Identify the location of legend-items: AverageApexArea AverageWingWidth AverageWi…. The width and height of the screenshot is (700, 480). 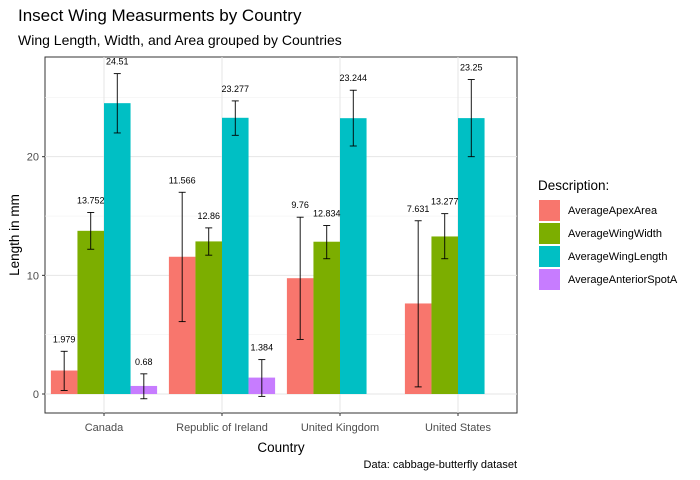
(607, 245).